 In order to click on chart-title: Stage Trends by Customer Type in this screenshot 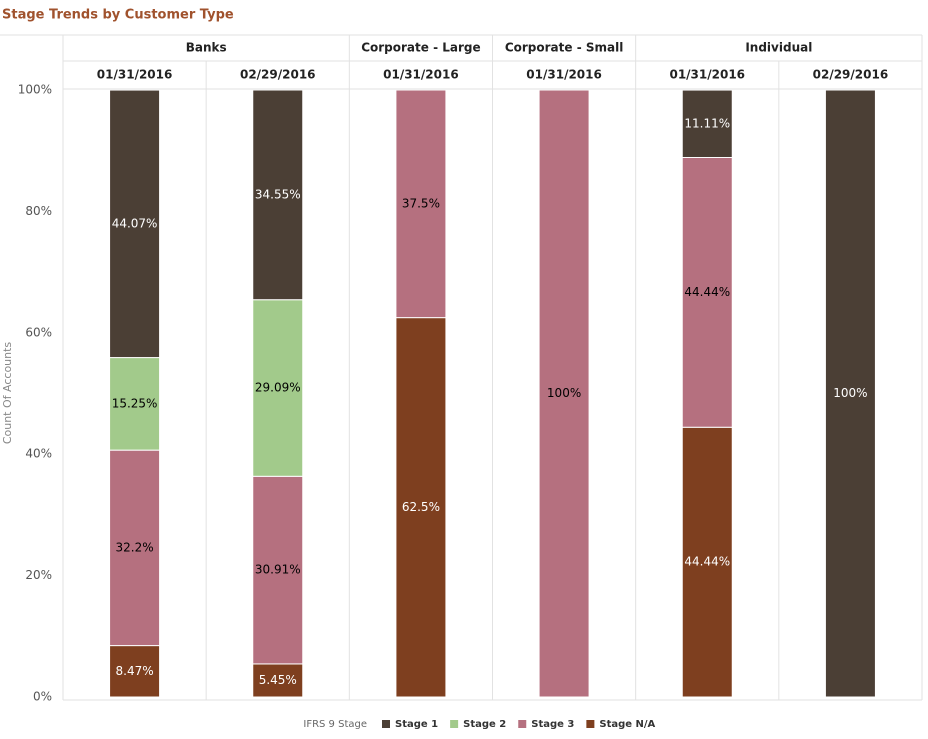, I will do `click(118, 15)`.